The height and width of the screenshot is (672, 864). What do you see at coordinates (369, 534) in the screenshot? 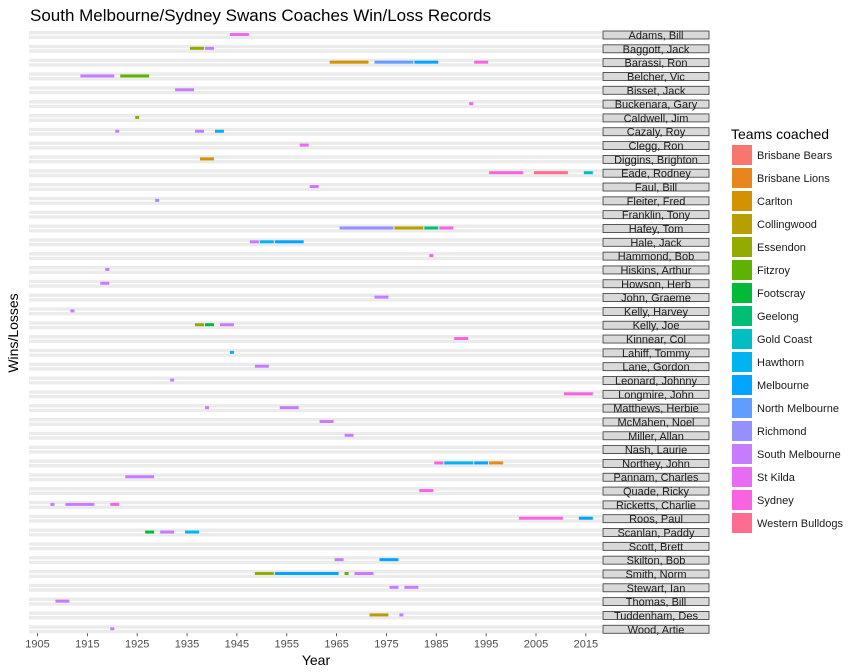
I see `coach-panel: Scanlan, Paddy` at bounding box center [369, 534].